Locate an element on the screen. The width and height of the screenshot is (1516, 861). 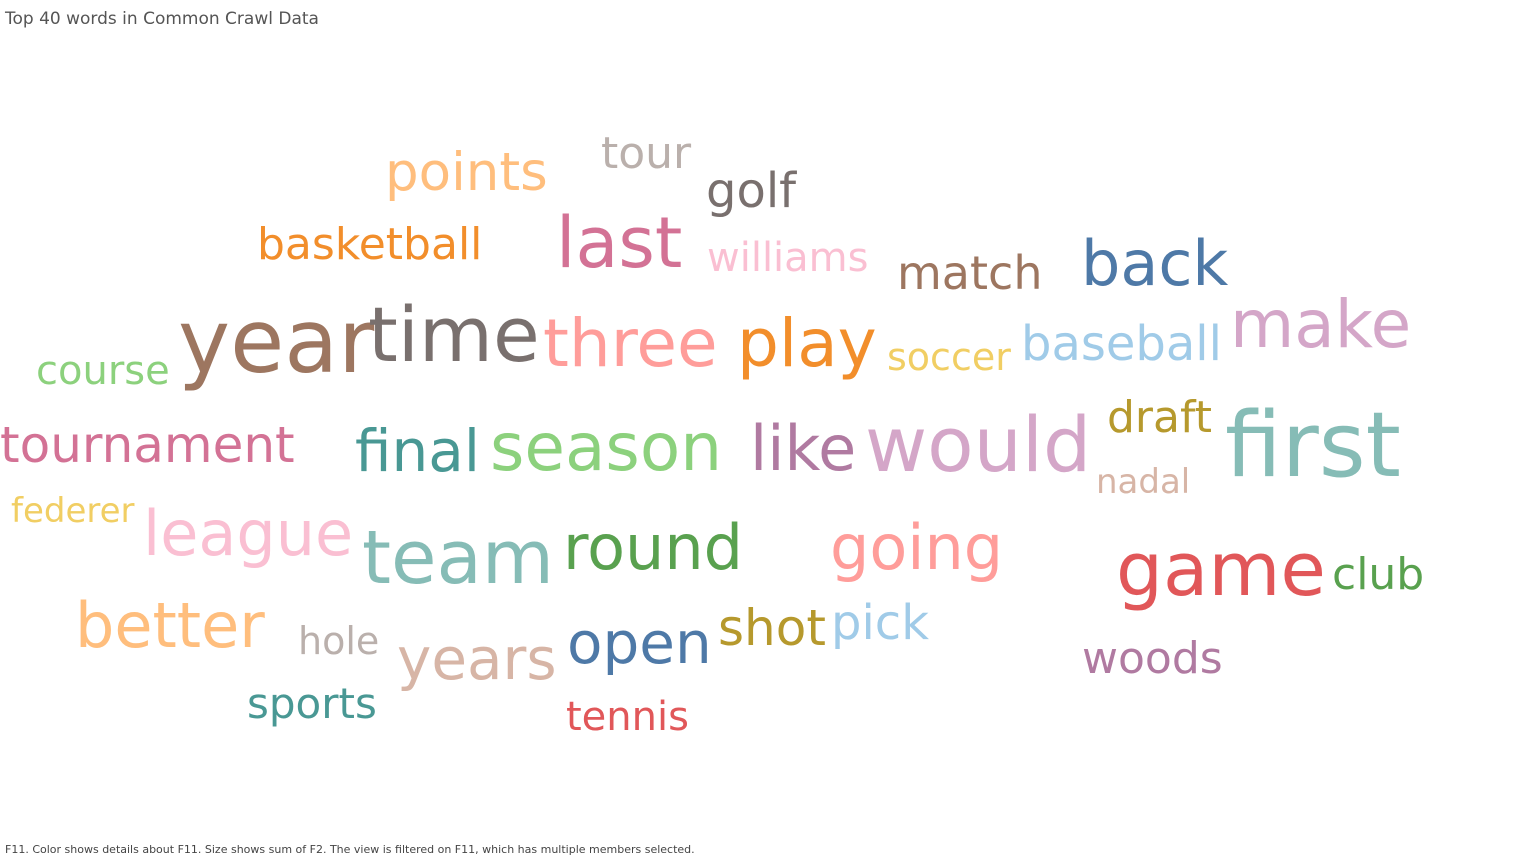
word-better: better is located at coordinates (170, 626).